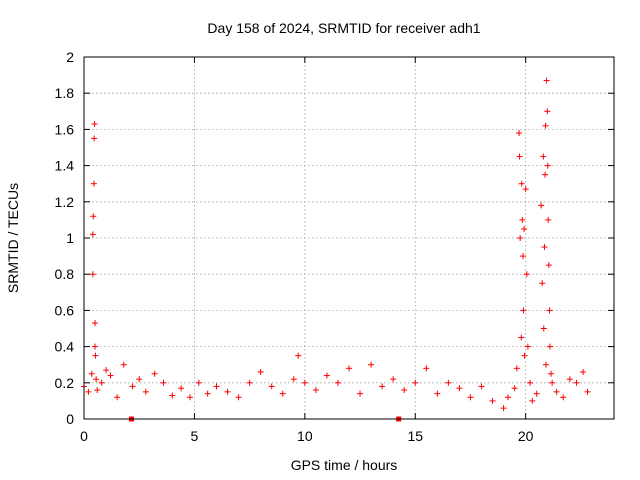 Image resolution: width=640 pixels, height=480 pixels. Describe the element at coordinates (65, 347) in the screenshot. I see `y-tick-label: 0.4` at that location.